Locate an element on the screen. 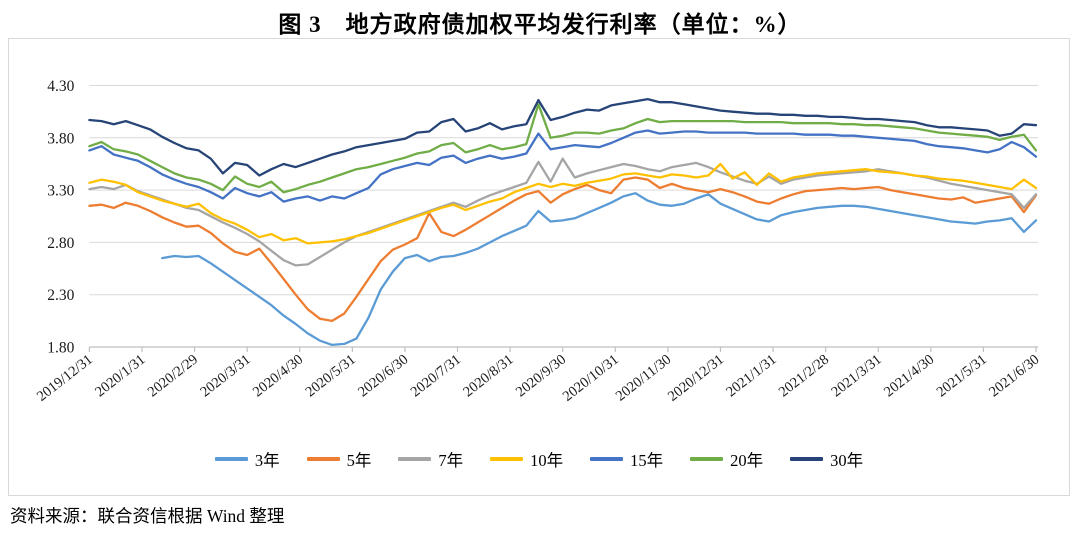  legend-label: 10年 is located at coordinates (547, 460).